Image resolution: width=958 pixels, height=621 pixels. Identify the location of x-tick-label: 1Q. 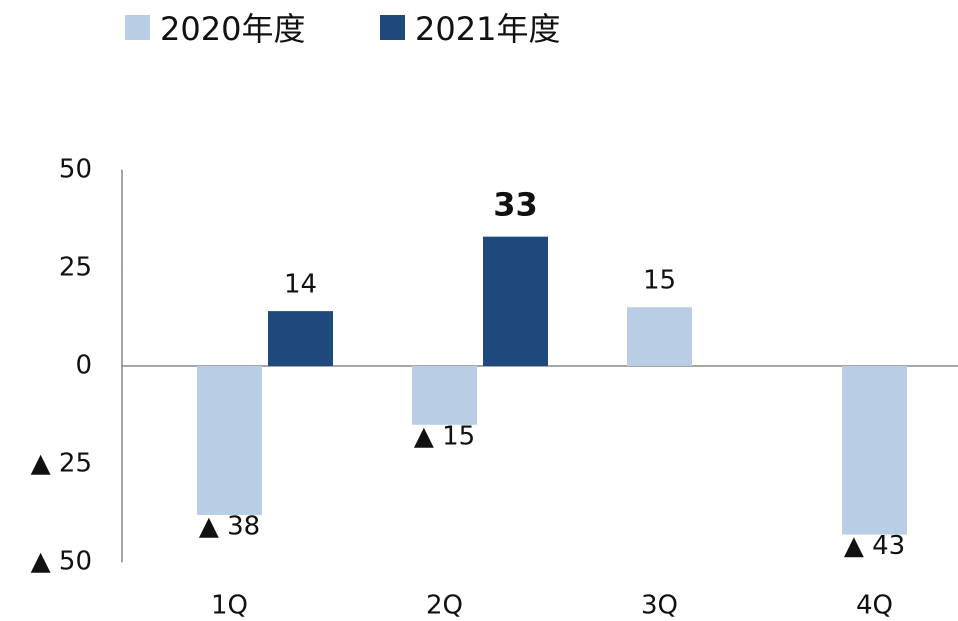
(229, 606).